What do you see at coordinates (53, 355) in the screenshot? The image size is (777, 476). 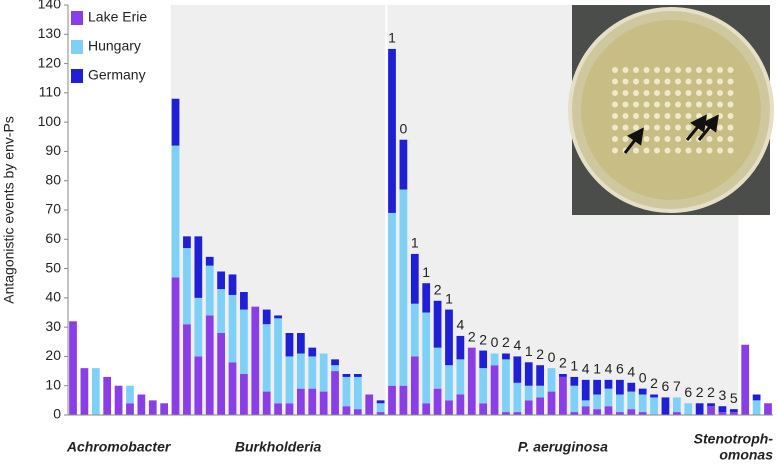 I see `y-tick-label: 20` at bounding box center [53, 355].